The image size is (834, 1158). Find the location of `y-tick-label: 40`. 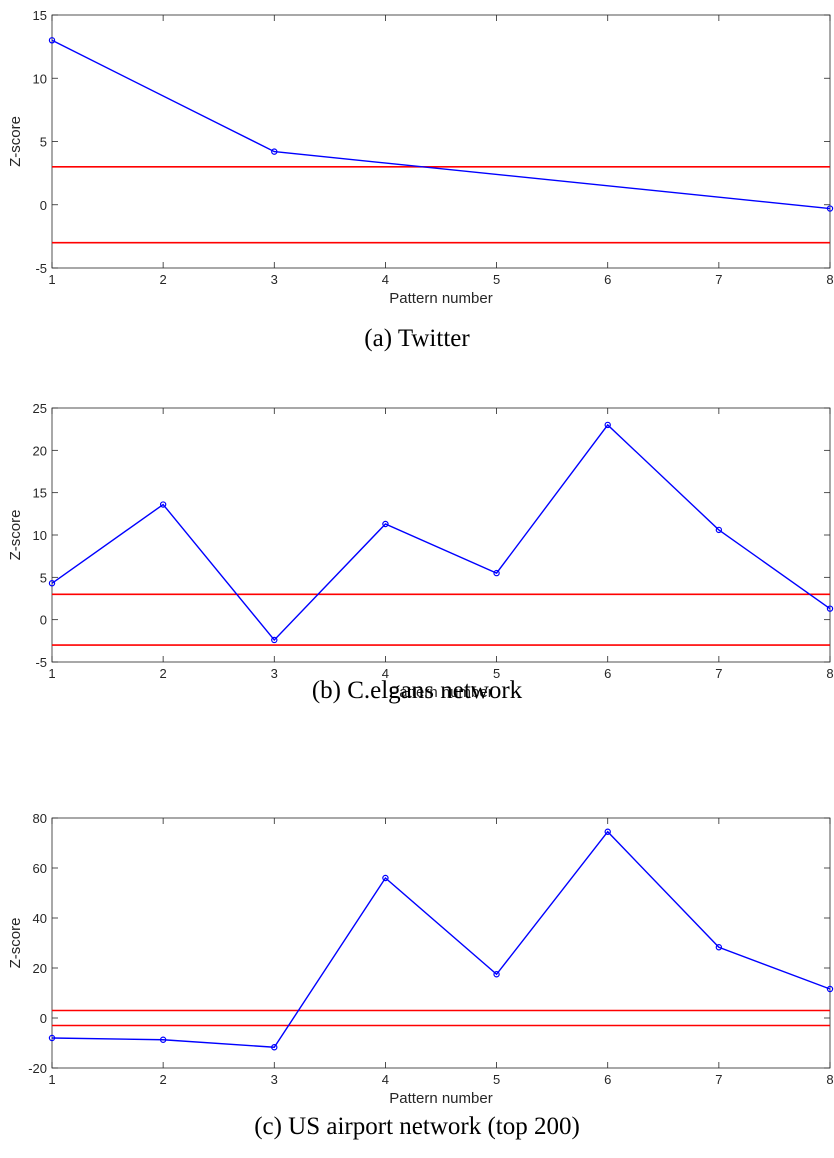

y-tick-label: 40 is located at coordinates (40, 918).